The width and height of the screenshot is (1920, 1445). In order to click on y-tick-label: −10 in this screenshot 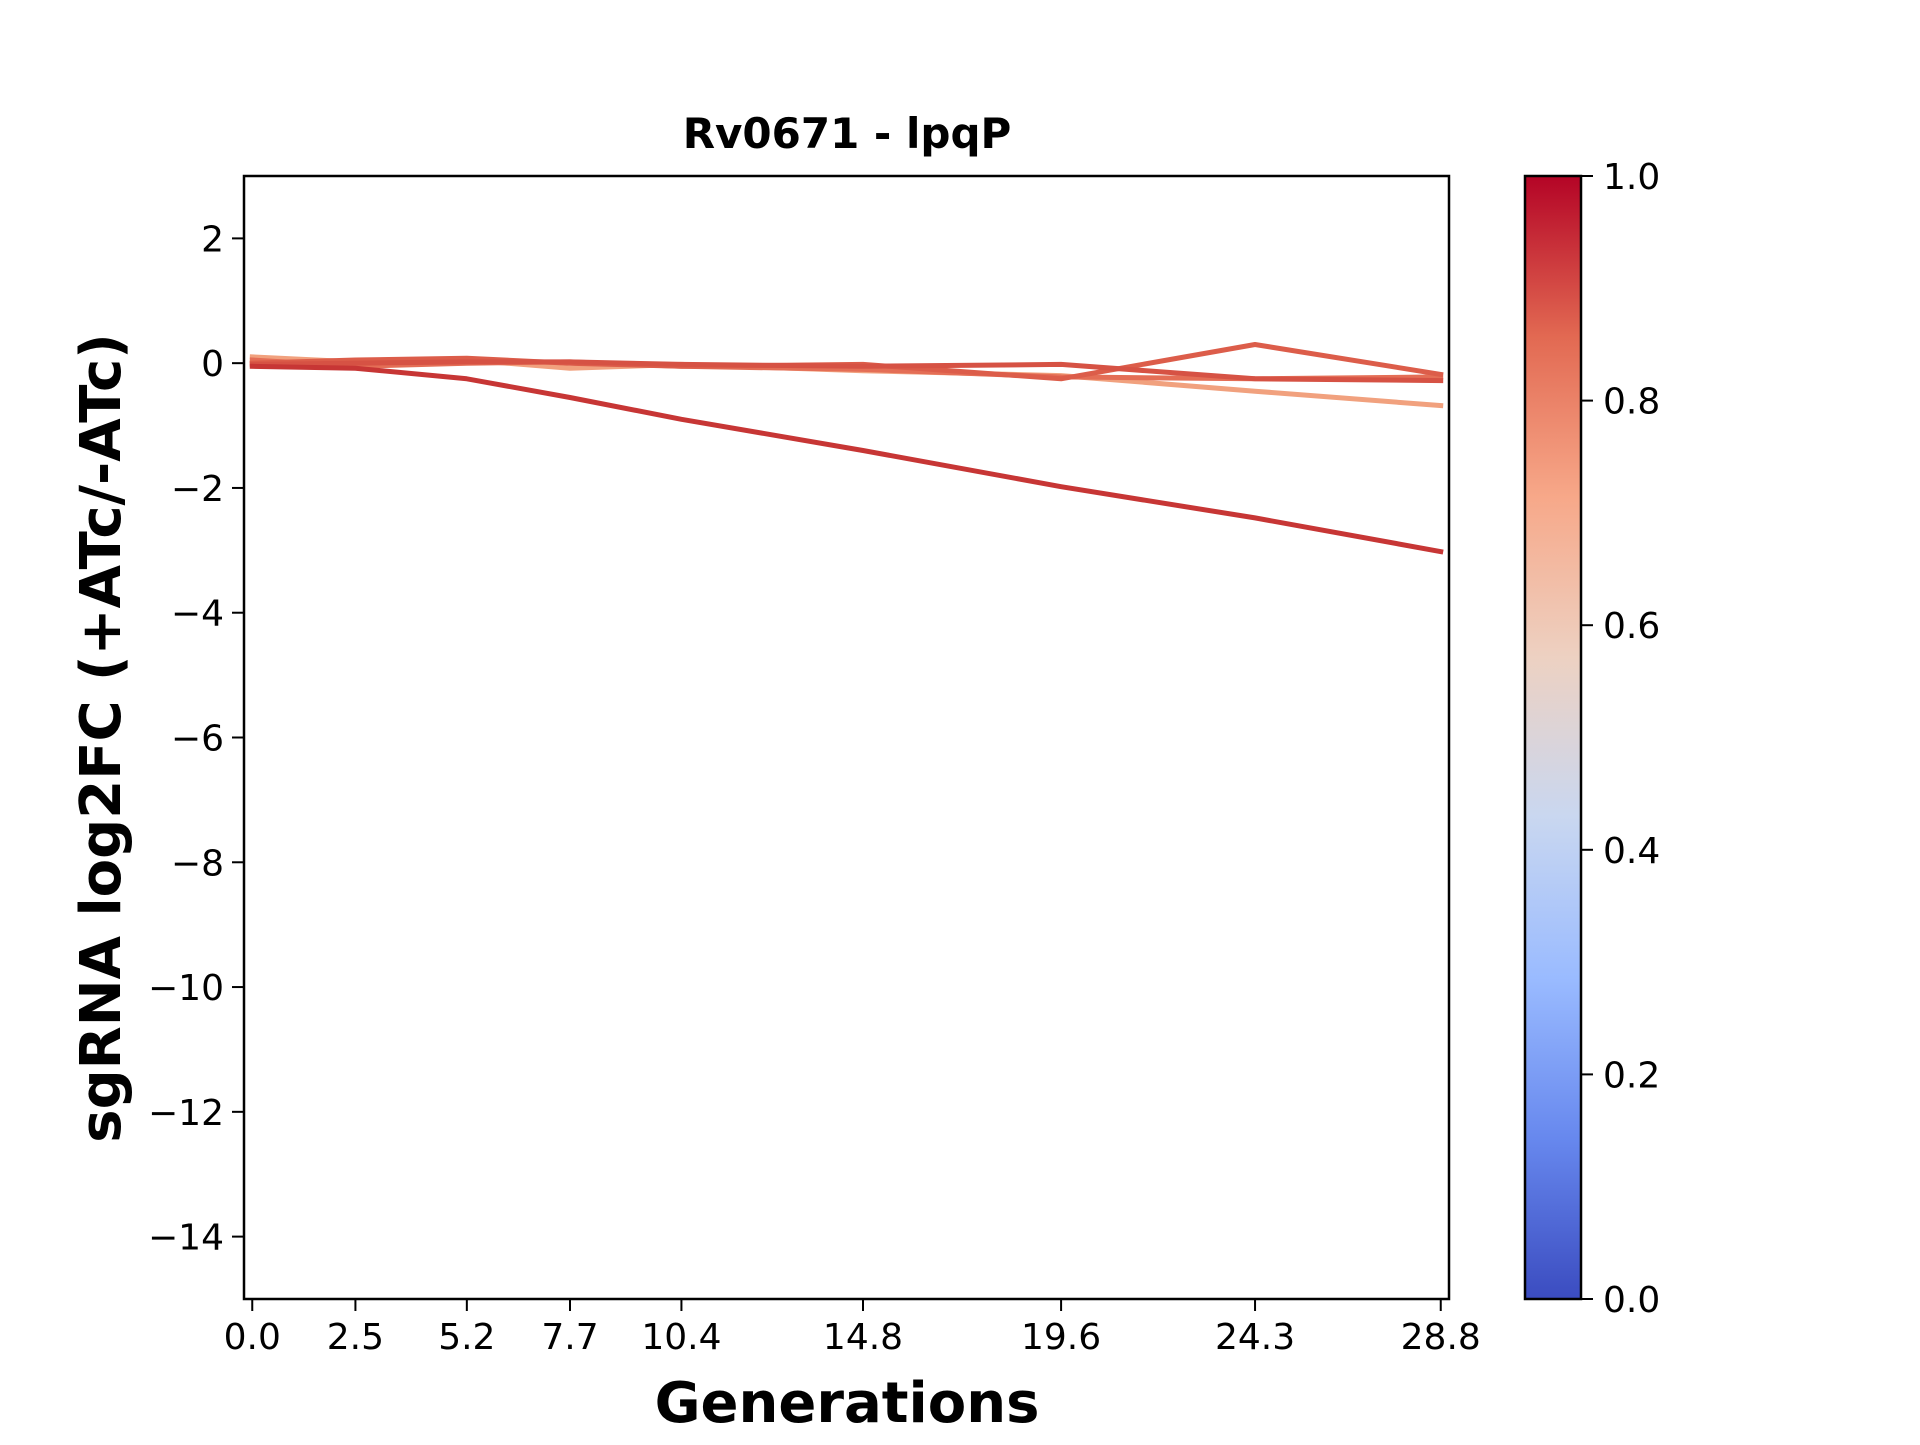, I will do `click(186, 988)`.